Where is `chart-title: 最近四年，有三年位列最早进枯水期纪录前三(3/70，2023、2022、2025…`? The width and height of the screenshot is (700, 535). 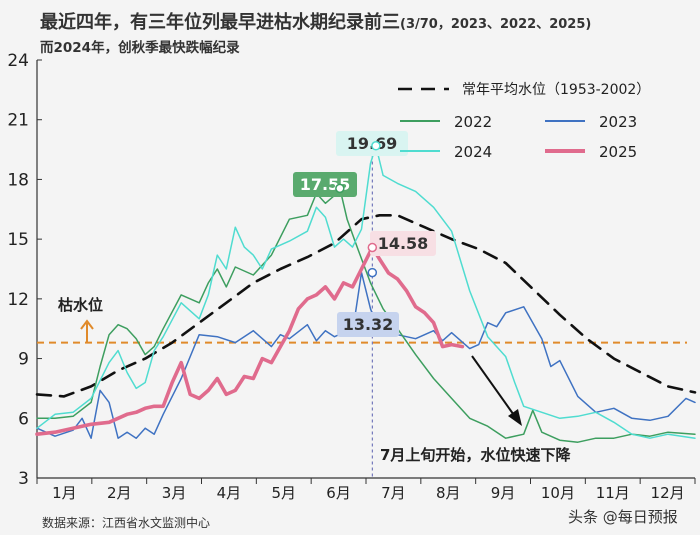 chart-title: 最近四年，有三年位列最早进枯水期纪录前三(3/70，2023、2022、2025… is located at coordinates (316, 22).